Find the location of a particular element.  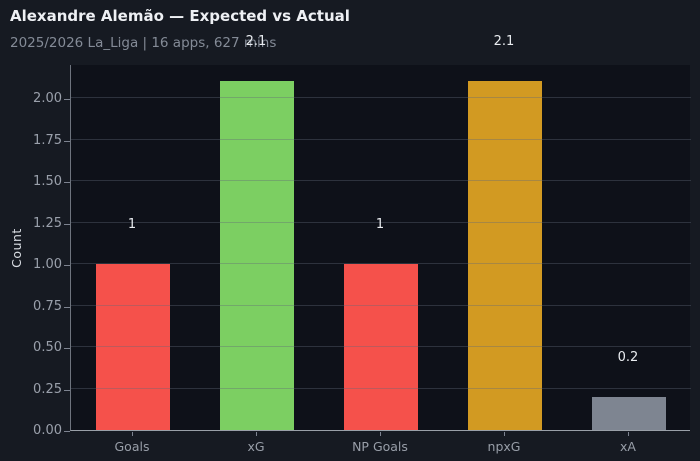

bar-value-label: 0.2 is located at coordinates (628, 357).